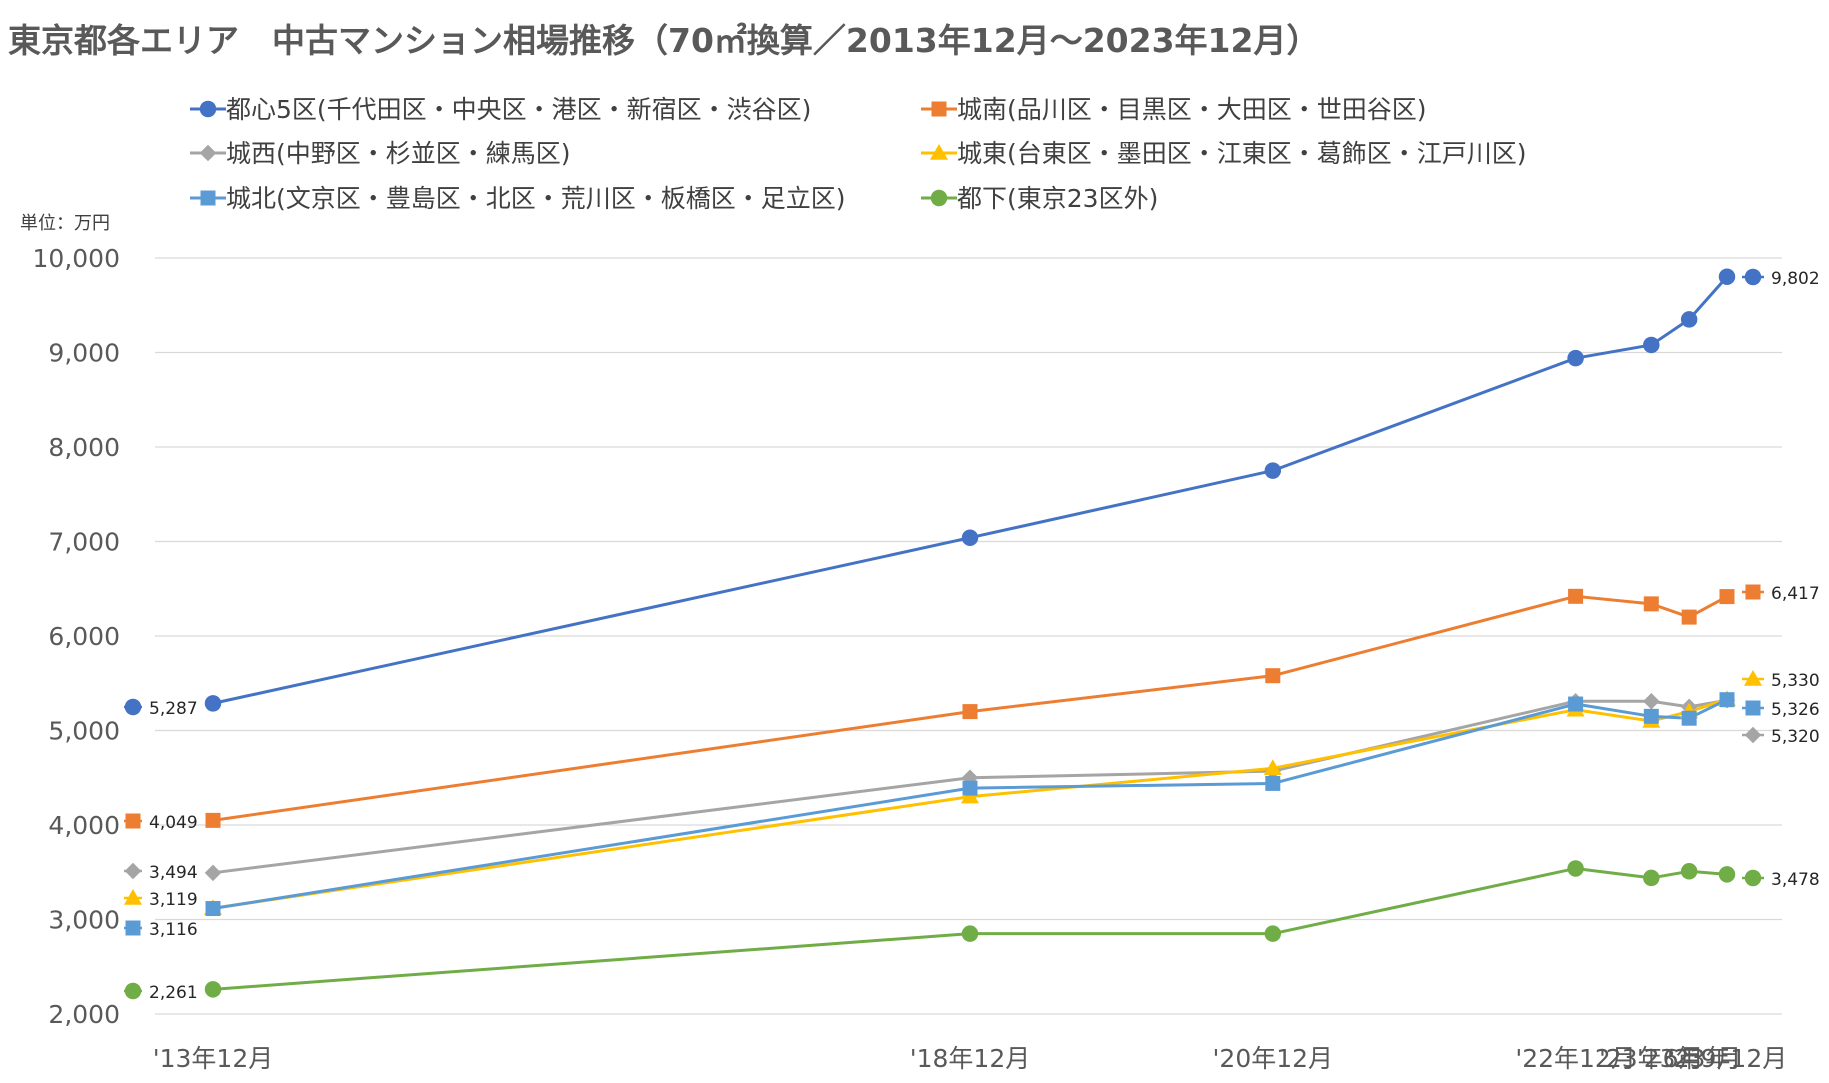 This screenshot has height=1083, width=1829. Describe the element at coordinates (173, 873) in the screenshot. I see `start-data-label: 3,494` at that location.